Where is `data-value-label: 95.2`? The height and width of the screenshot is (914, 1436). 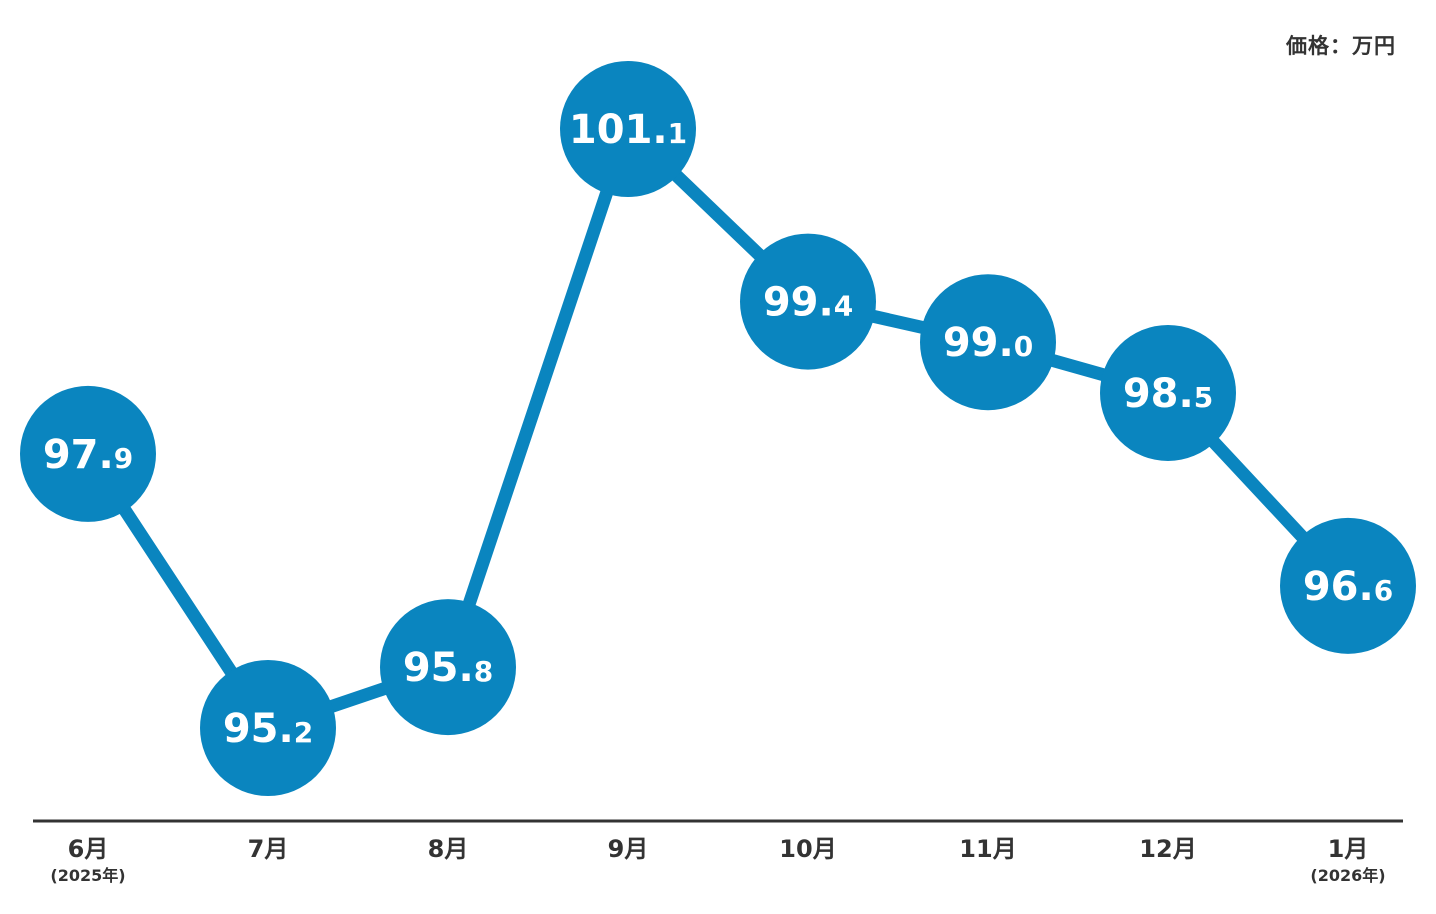
data-value-label: 95.2 is located at coordinates (268, 729).